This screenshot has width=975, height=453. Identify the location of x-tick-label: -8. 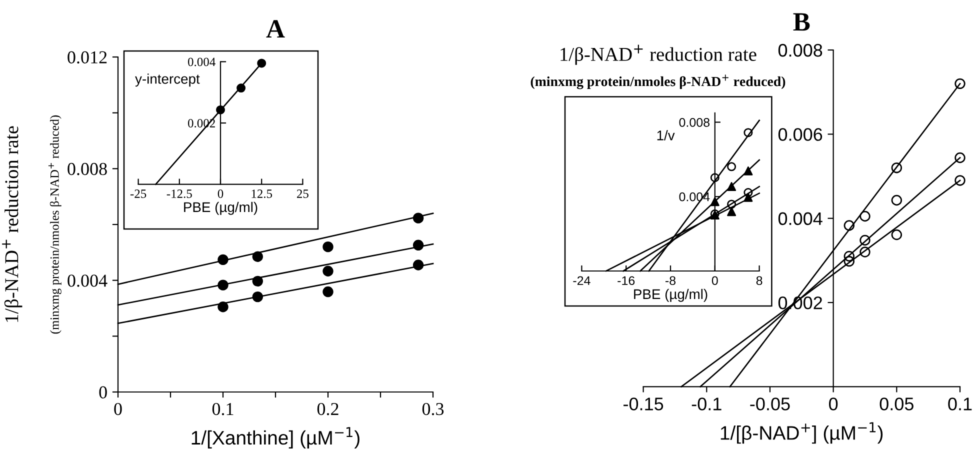
(671, 281).